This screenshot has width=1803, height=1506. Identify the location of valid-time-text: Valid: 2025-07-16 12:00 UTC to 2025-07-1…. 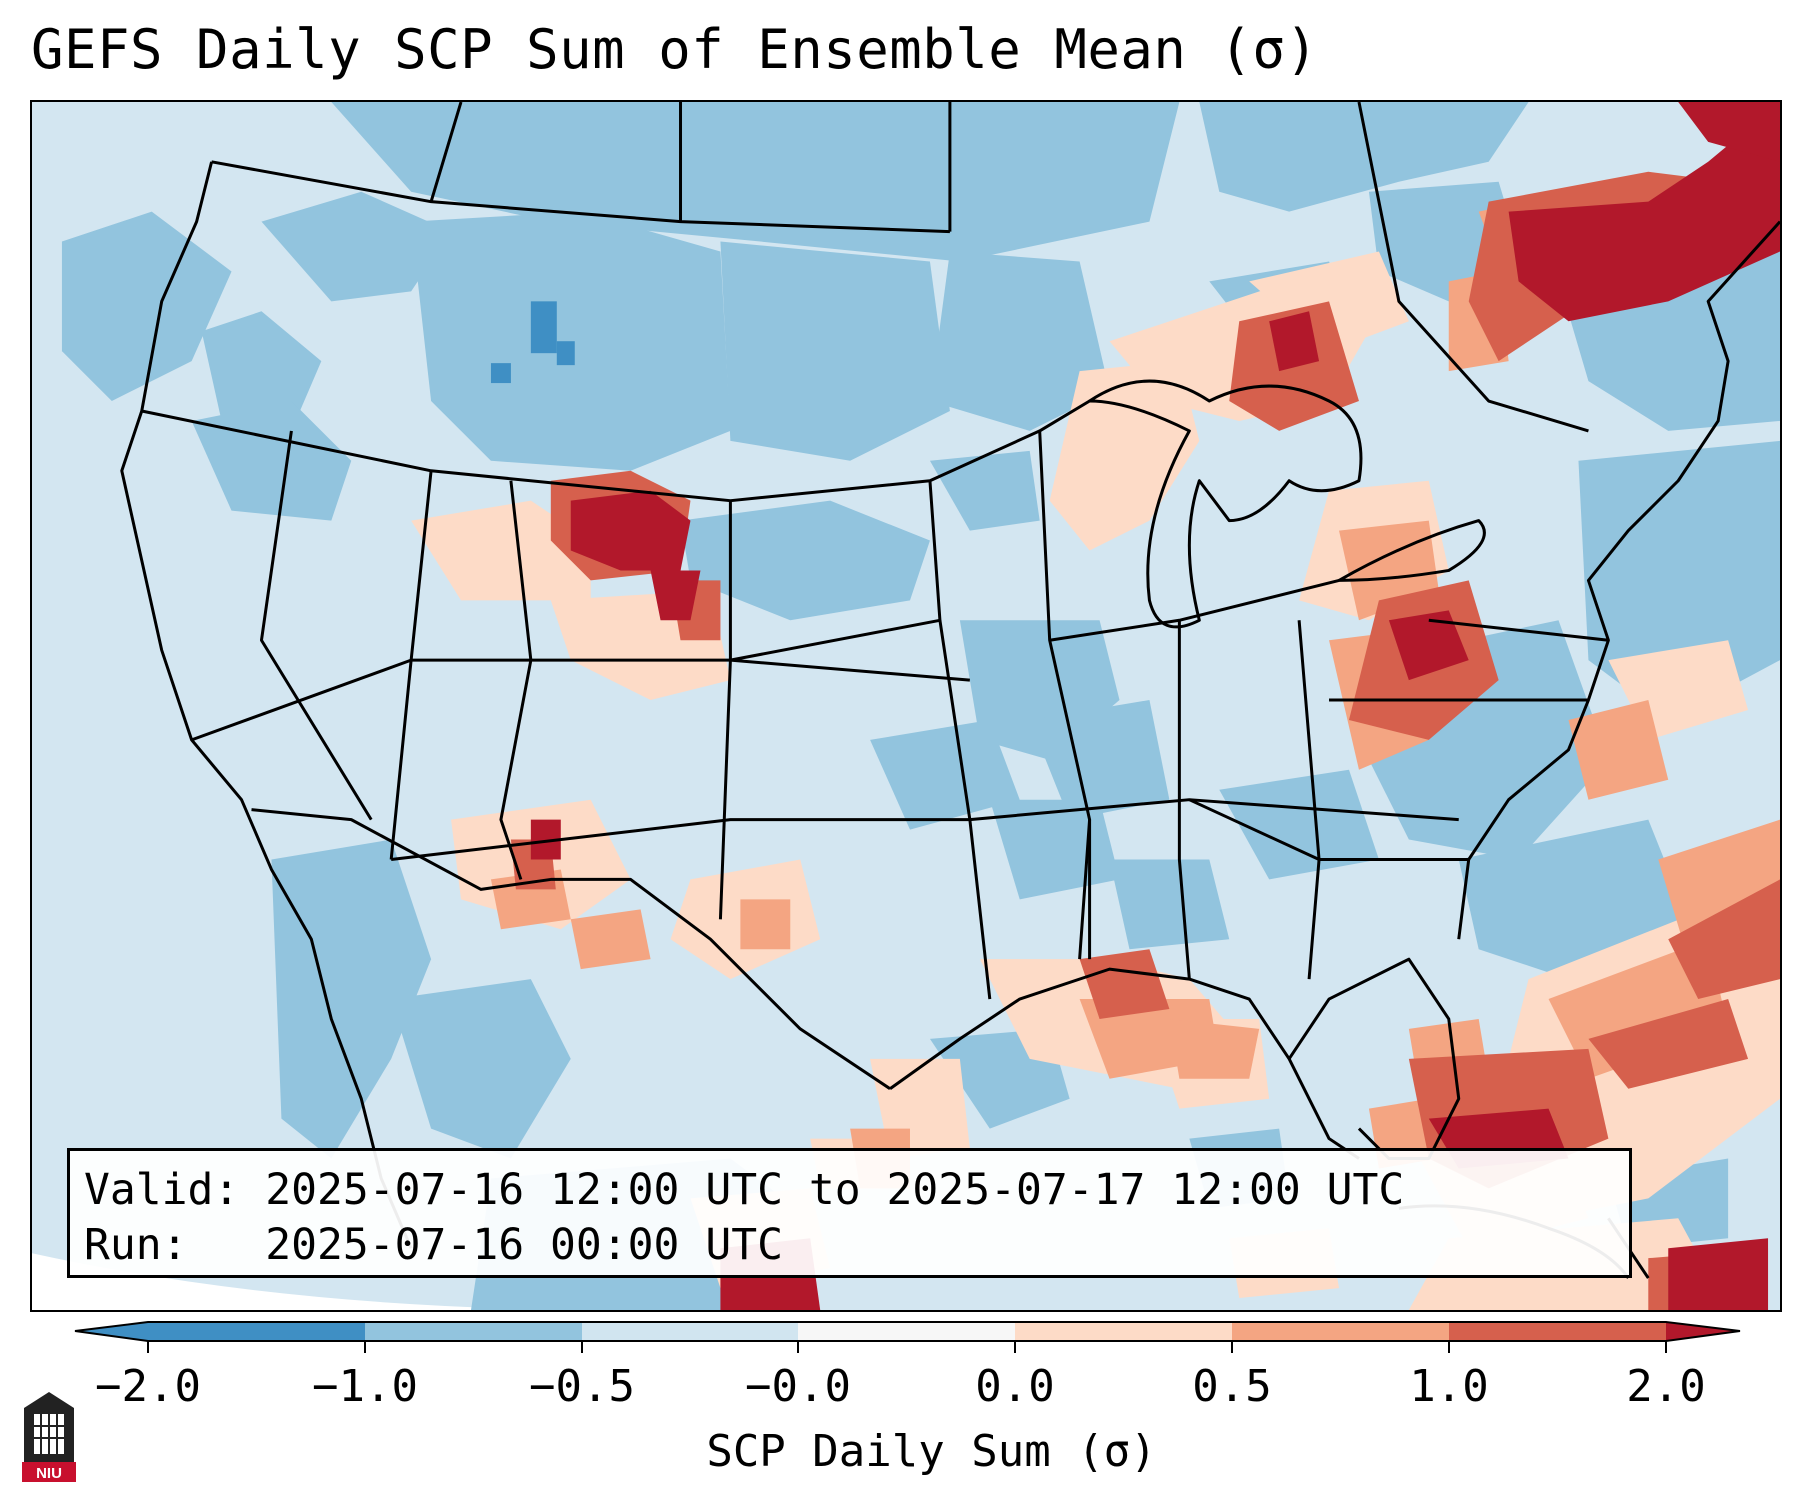
(744, 1190).